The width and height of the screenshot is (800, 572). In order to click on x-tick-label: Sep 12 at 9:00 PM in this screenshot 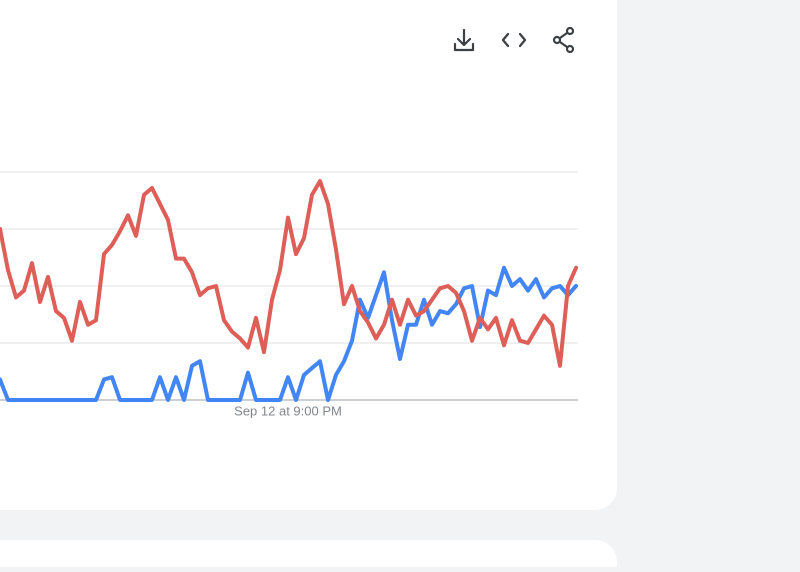, I will do `click(288, 410)`.